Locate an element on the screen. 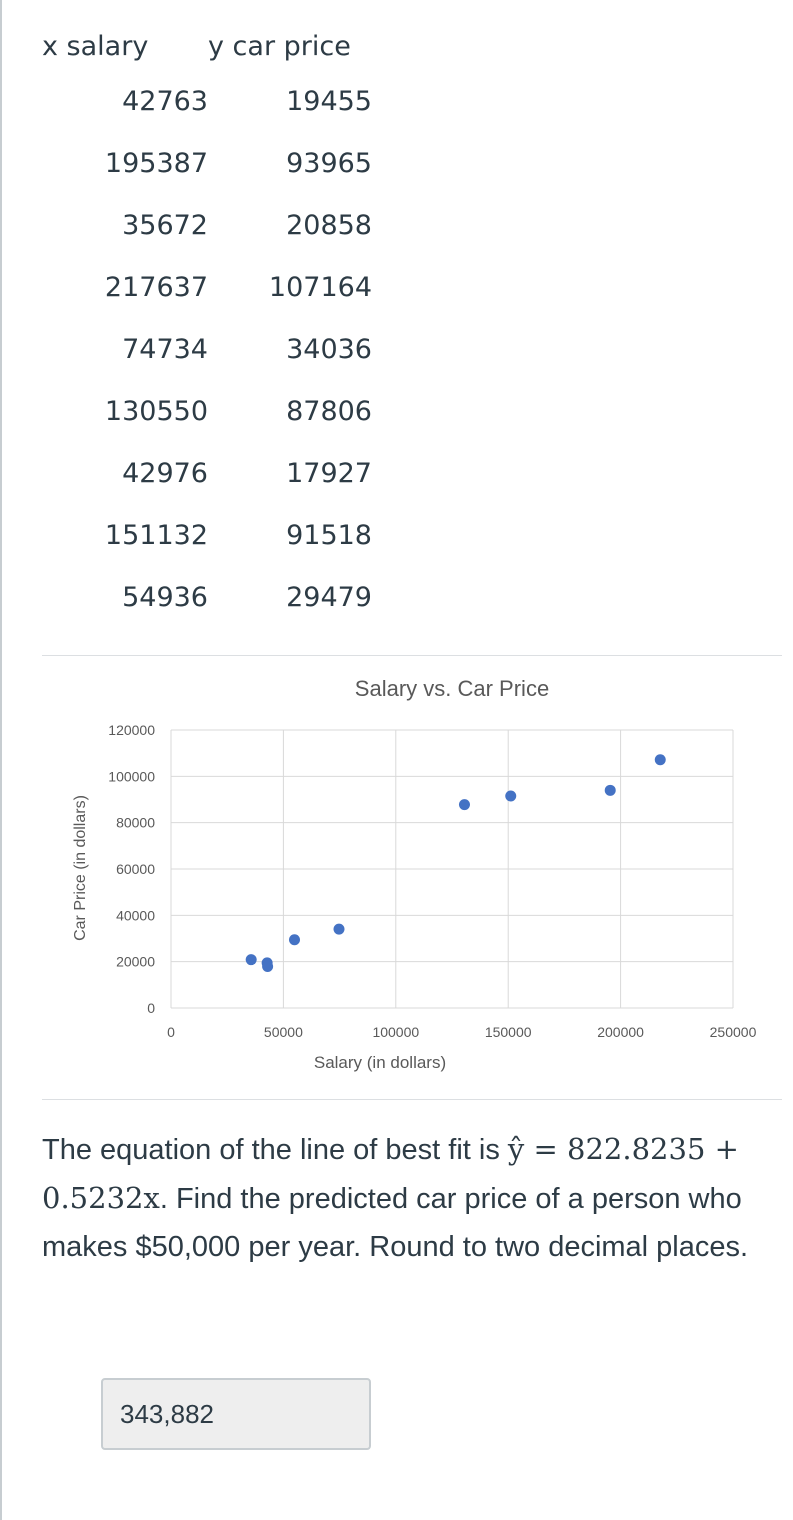 The width and height of the screenshot is (793, 1520). x-tick-label: 100000 is located at coordinates (395, 1032).